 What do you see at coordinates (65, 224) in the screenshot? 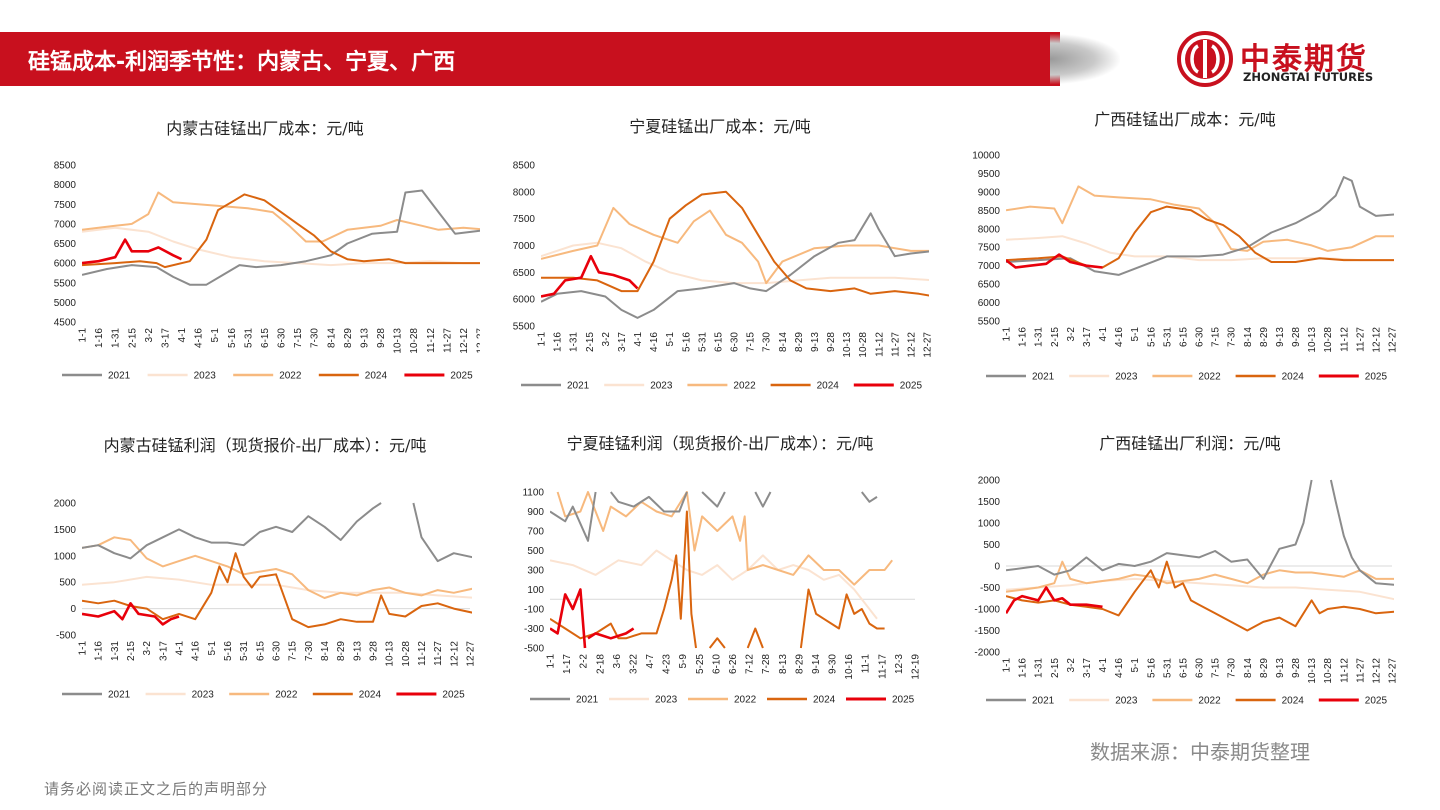
I see `y-tick-label: 7000` at bounding box center [65, 224].